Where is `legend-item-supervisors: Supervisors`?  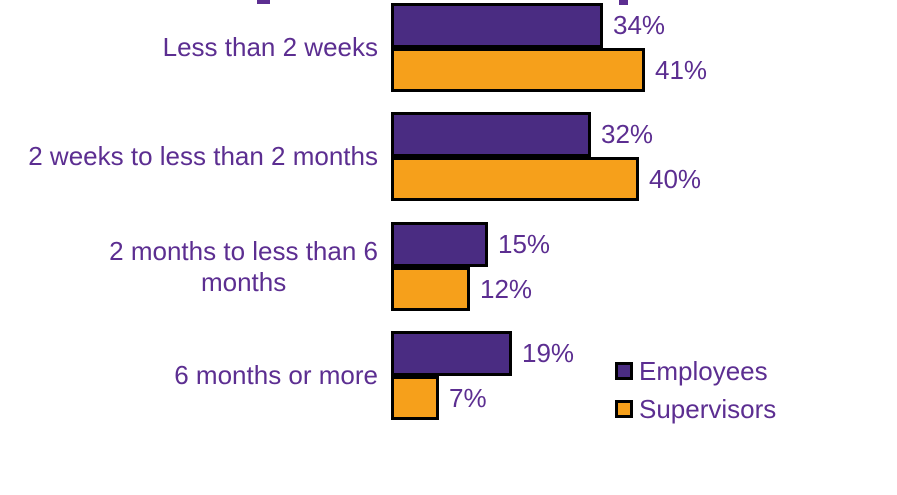 legend-item-supervisors: Supervisors is located at coordinates (696, 408).